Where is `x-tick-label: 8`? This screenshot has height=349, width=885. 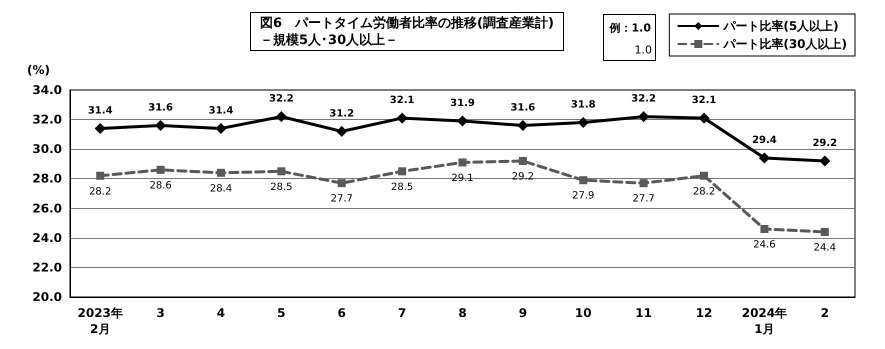
x-tick-label: 8 is located at coordinates (462, 313).